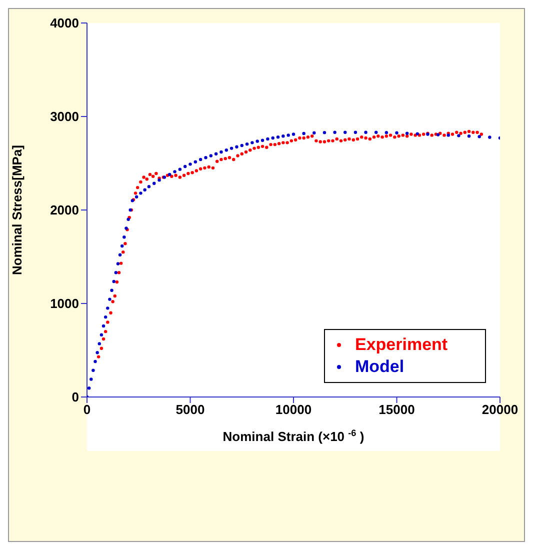  I want to click on legend-label: Experiment, so click(401, 345).